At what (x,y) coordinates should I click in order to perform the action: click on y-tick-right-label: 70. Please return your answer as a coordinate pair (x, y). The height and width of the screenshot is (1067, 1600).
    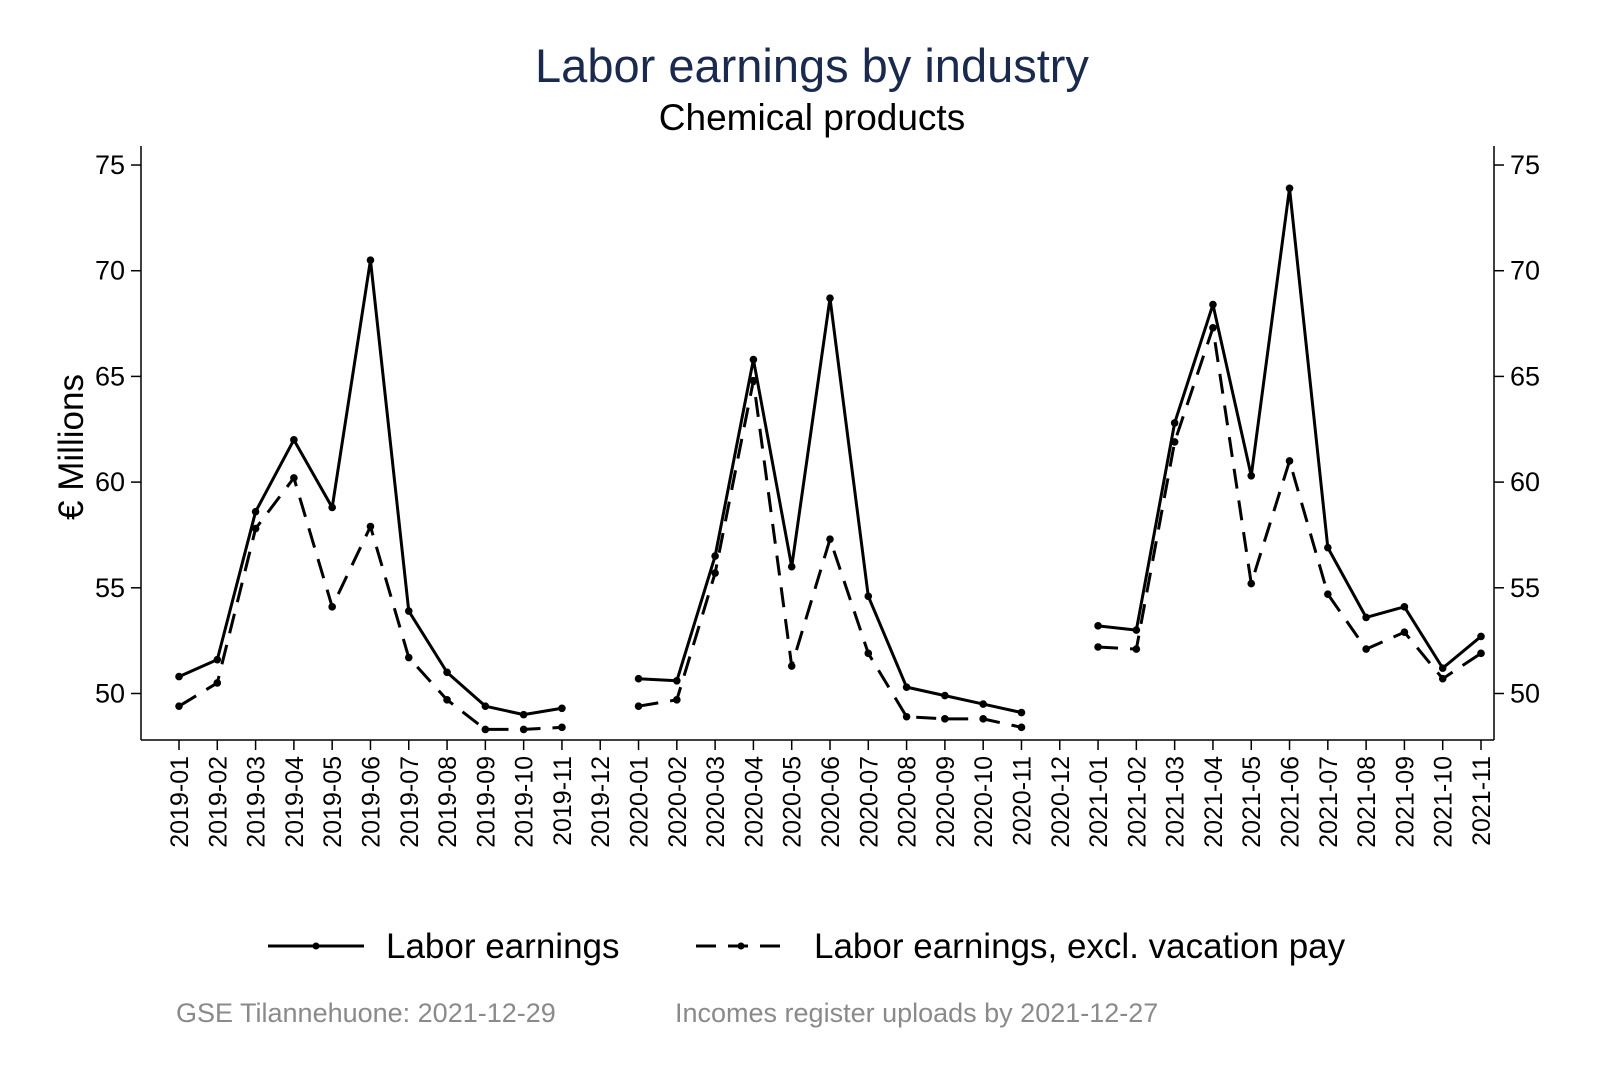
    Looking at the image, I should click on (1525, 271).